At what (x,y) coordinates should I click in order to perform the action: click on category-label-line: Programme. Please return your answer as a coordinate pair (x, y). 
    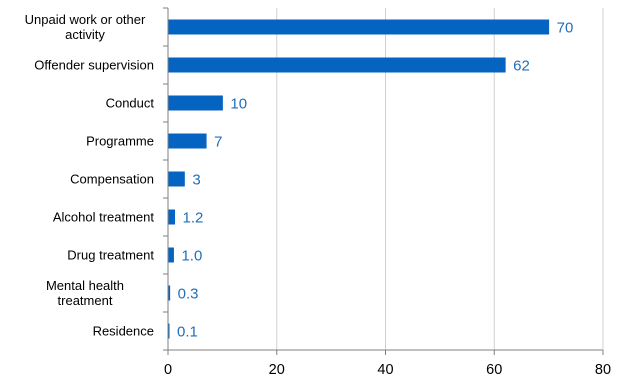
    Looking at the image, I should click on (120, 141).